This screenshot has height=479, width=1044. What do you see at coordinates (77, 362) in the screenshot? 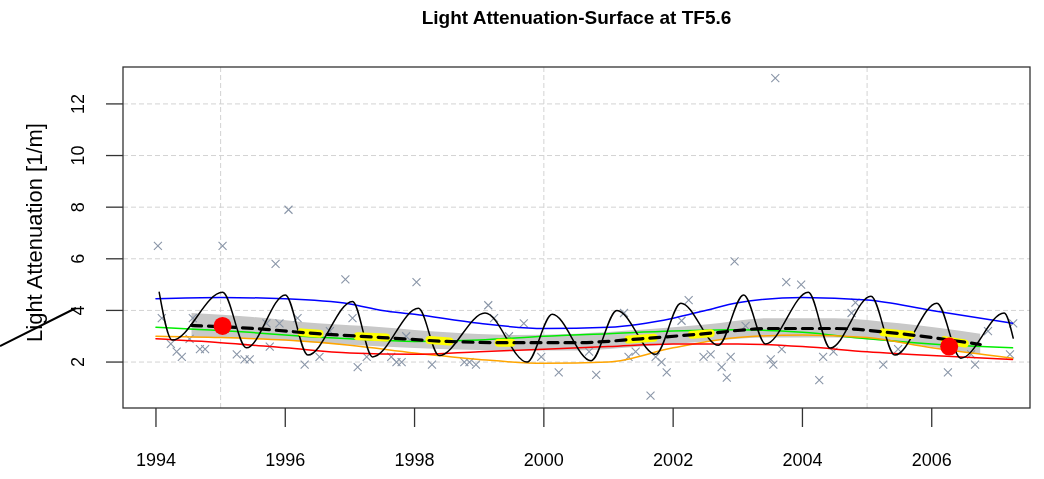
I see `y-tick-label: 2` at bounding box center [77, 362].